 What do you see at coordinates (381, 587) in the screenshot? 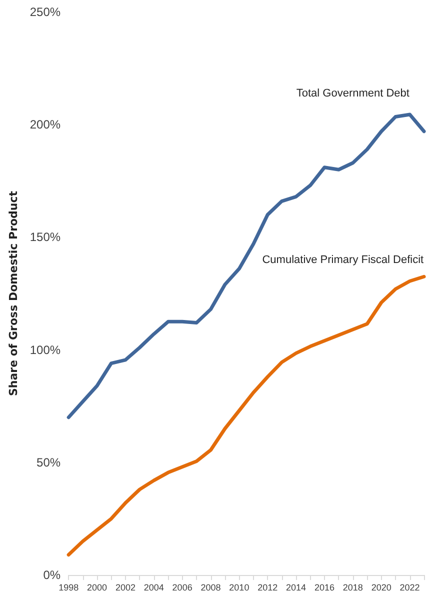
I see `x-tick-label: 2020` at bounding box center [381, 587].